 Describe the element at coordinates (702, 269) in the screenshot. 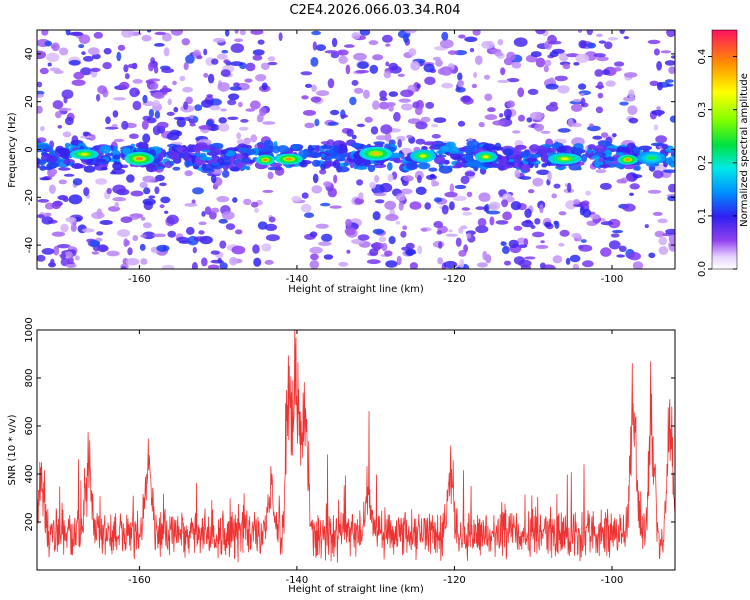

I see `colorbar-tick-label: 0.0` at that location.